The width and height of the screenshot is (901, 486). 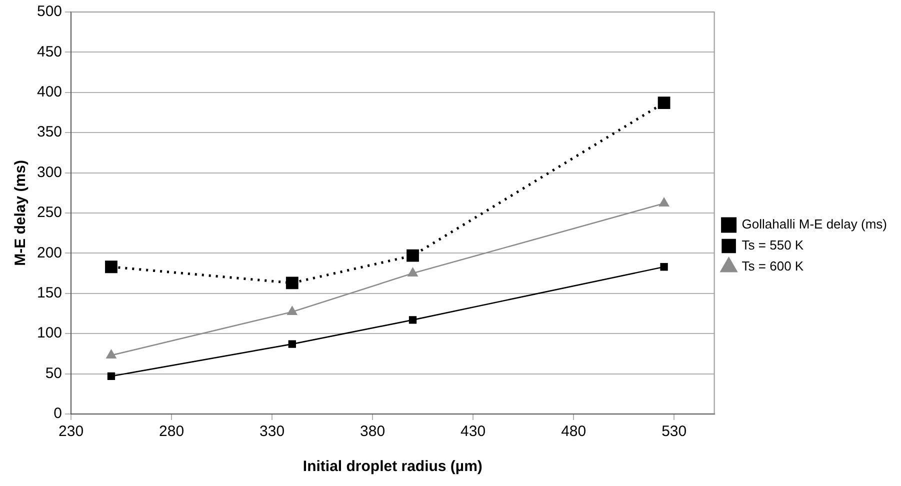 What do you see at coordinates (773, 266) in the screenshot?
I see `legend-label: Ts = 600 K` at bounding box center [773, 266].